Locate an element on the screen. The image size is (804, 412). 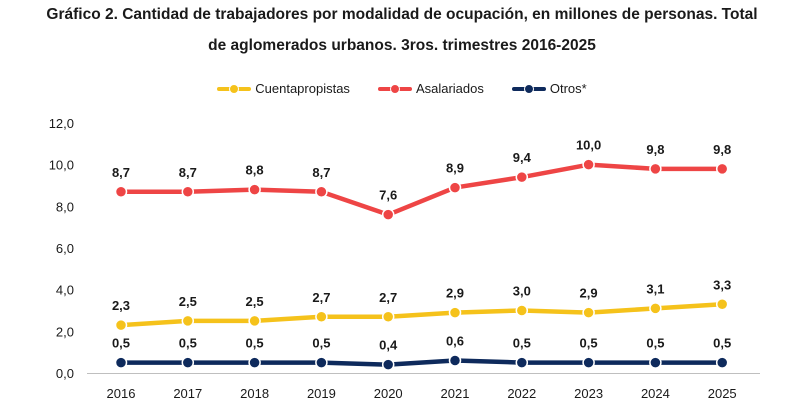
data-label: 10,0 is located at coordinates (588, 145).